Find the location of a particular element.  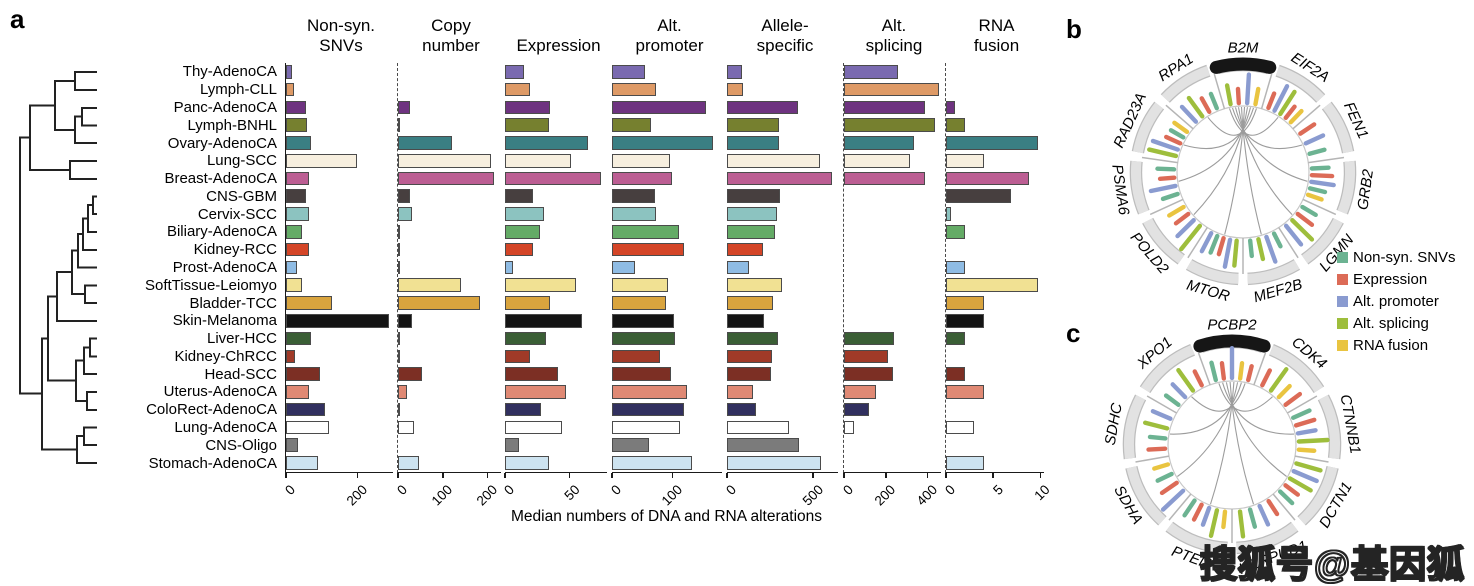

row-label: Head-SCC is located at coordinates (240, 374).